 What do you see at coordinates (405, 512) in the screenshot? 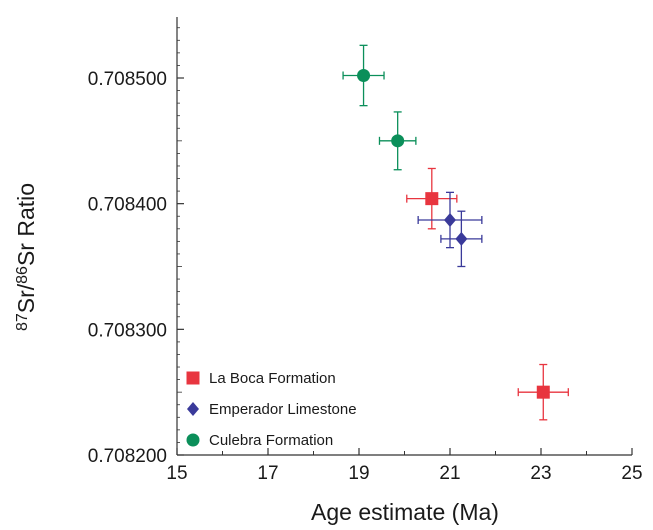
I see `x-axis-title: Age estimate (Ma)` at bounding box center [405, 512].